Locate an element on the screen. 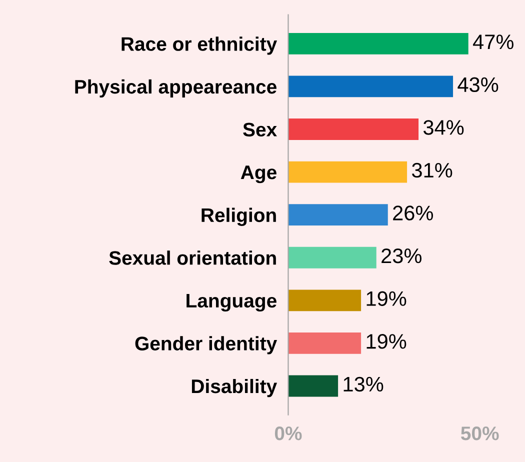 The width and height of the screenshot is (525, 462). x-tick-label: 0% is located at coordinates (288, 433).